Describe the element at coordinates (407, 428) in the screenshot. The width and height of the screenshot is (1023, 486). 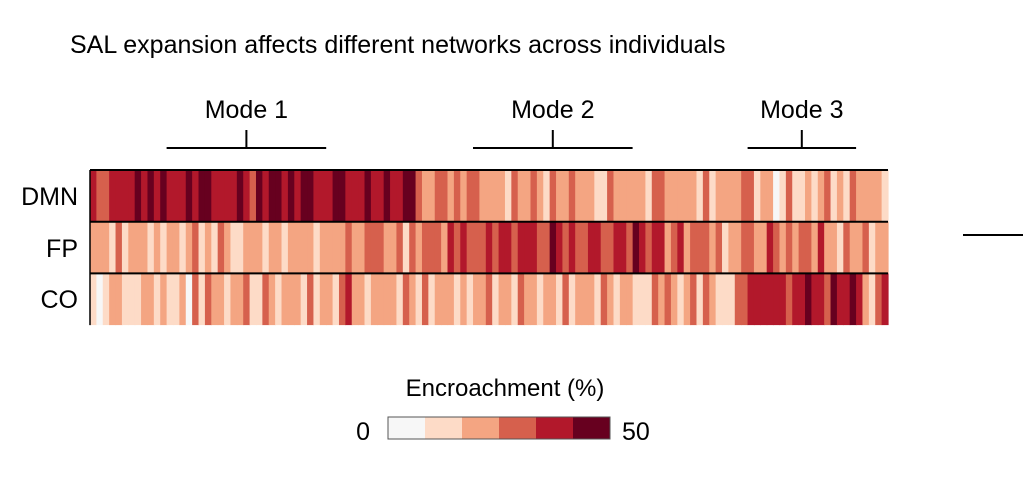
I see `colorbar-swatch` at that location.